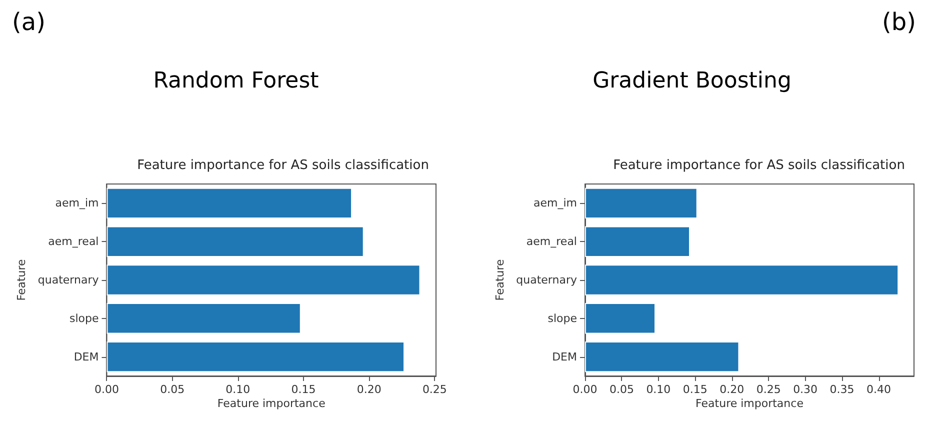 This screenshot has width=928, height=426. What do you see at coordinates (29, 22) in the screenshot?
I see `text: (a)` at bounding box center [29, 22].